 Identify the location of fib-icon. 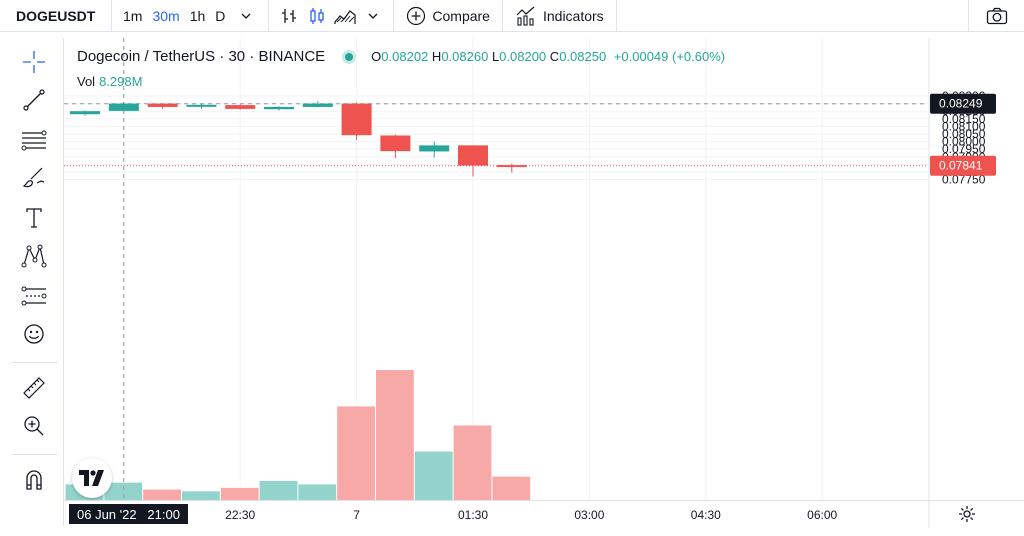
(34, 140).